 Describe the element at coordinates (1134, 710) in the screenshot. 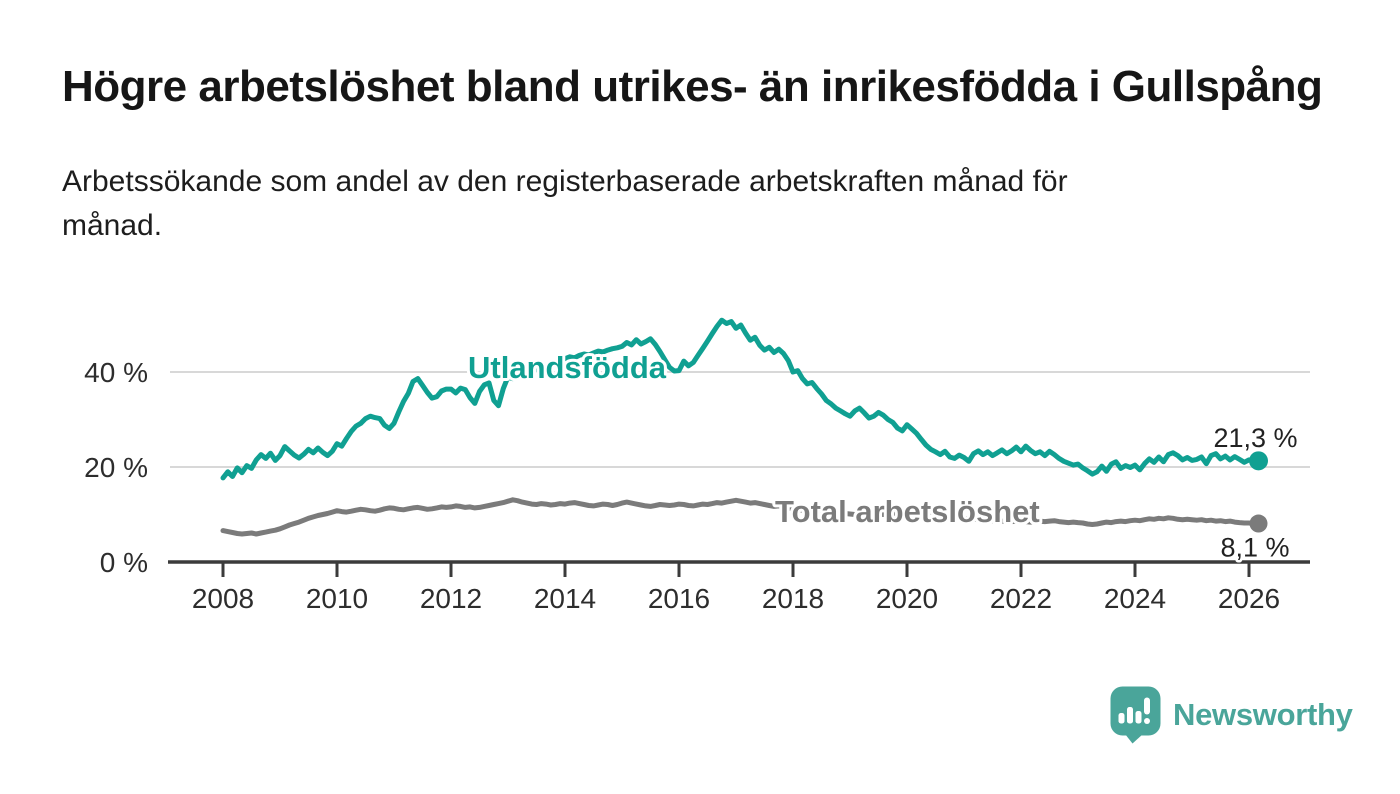

I see `logo-bars` at that location.